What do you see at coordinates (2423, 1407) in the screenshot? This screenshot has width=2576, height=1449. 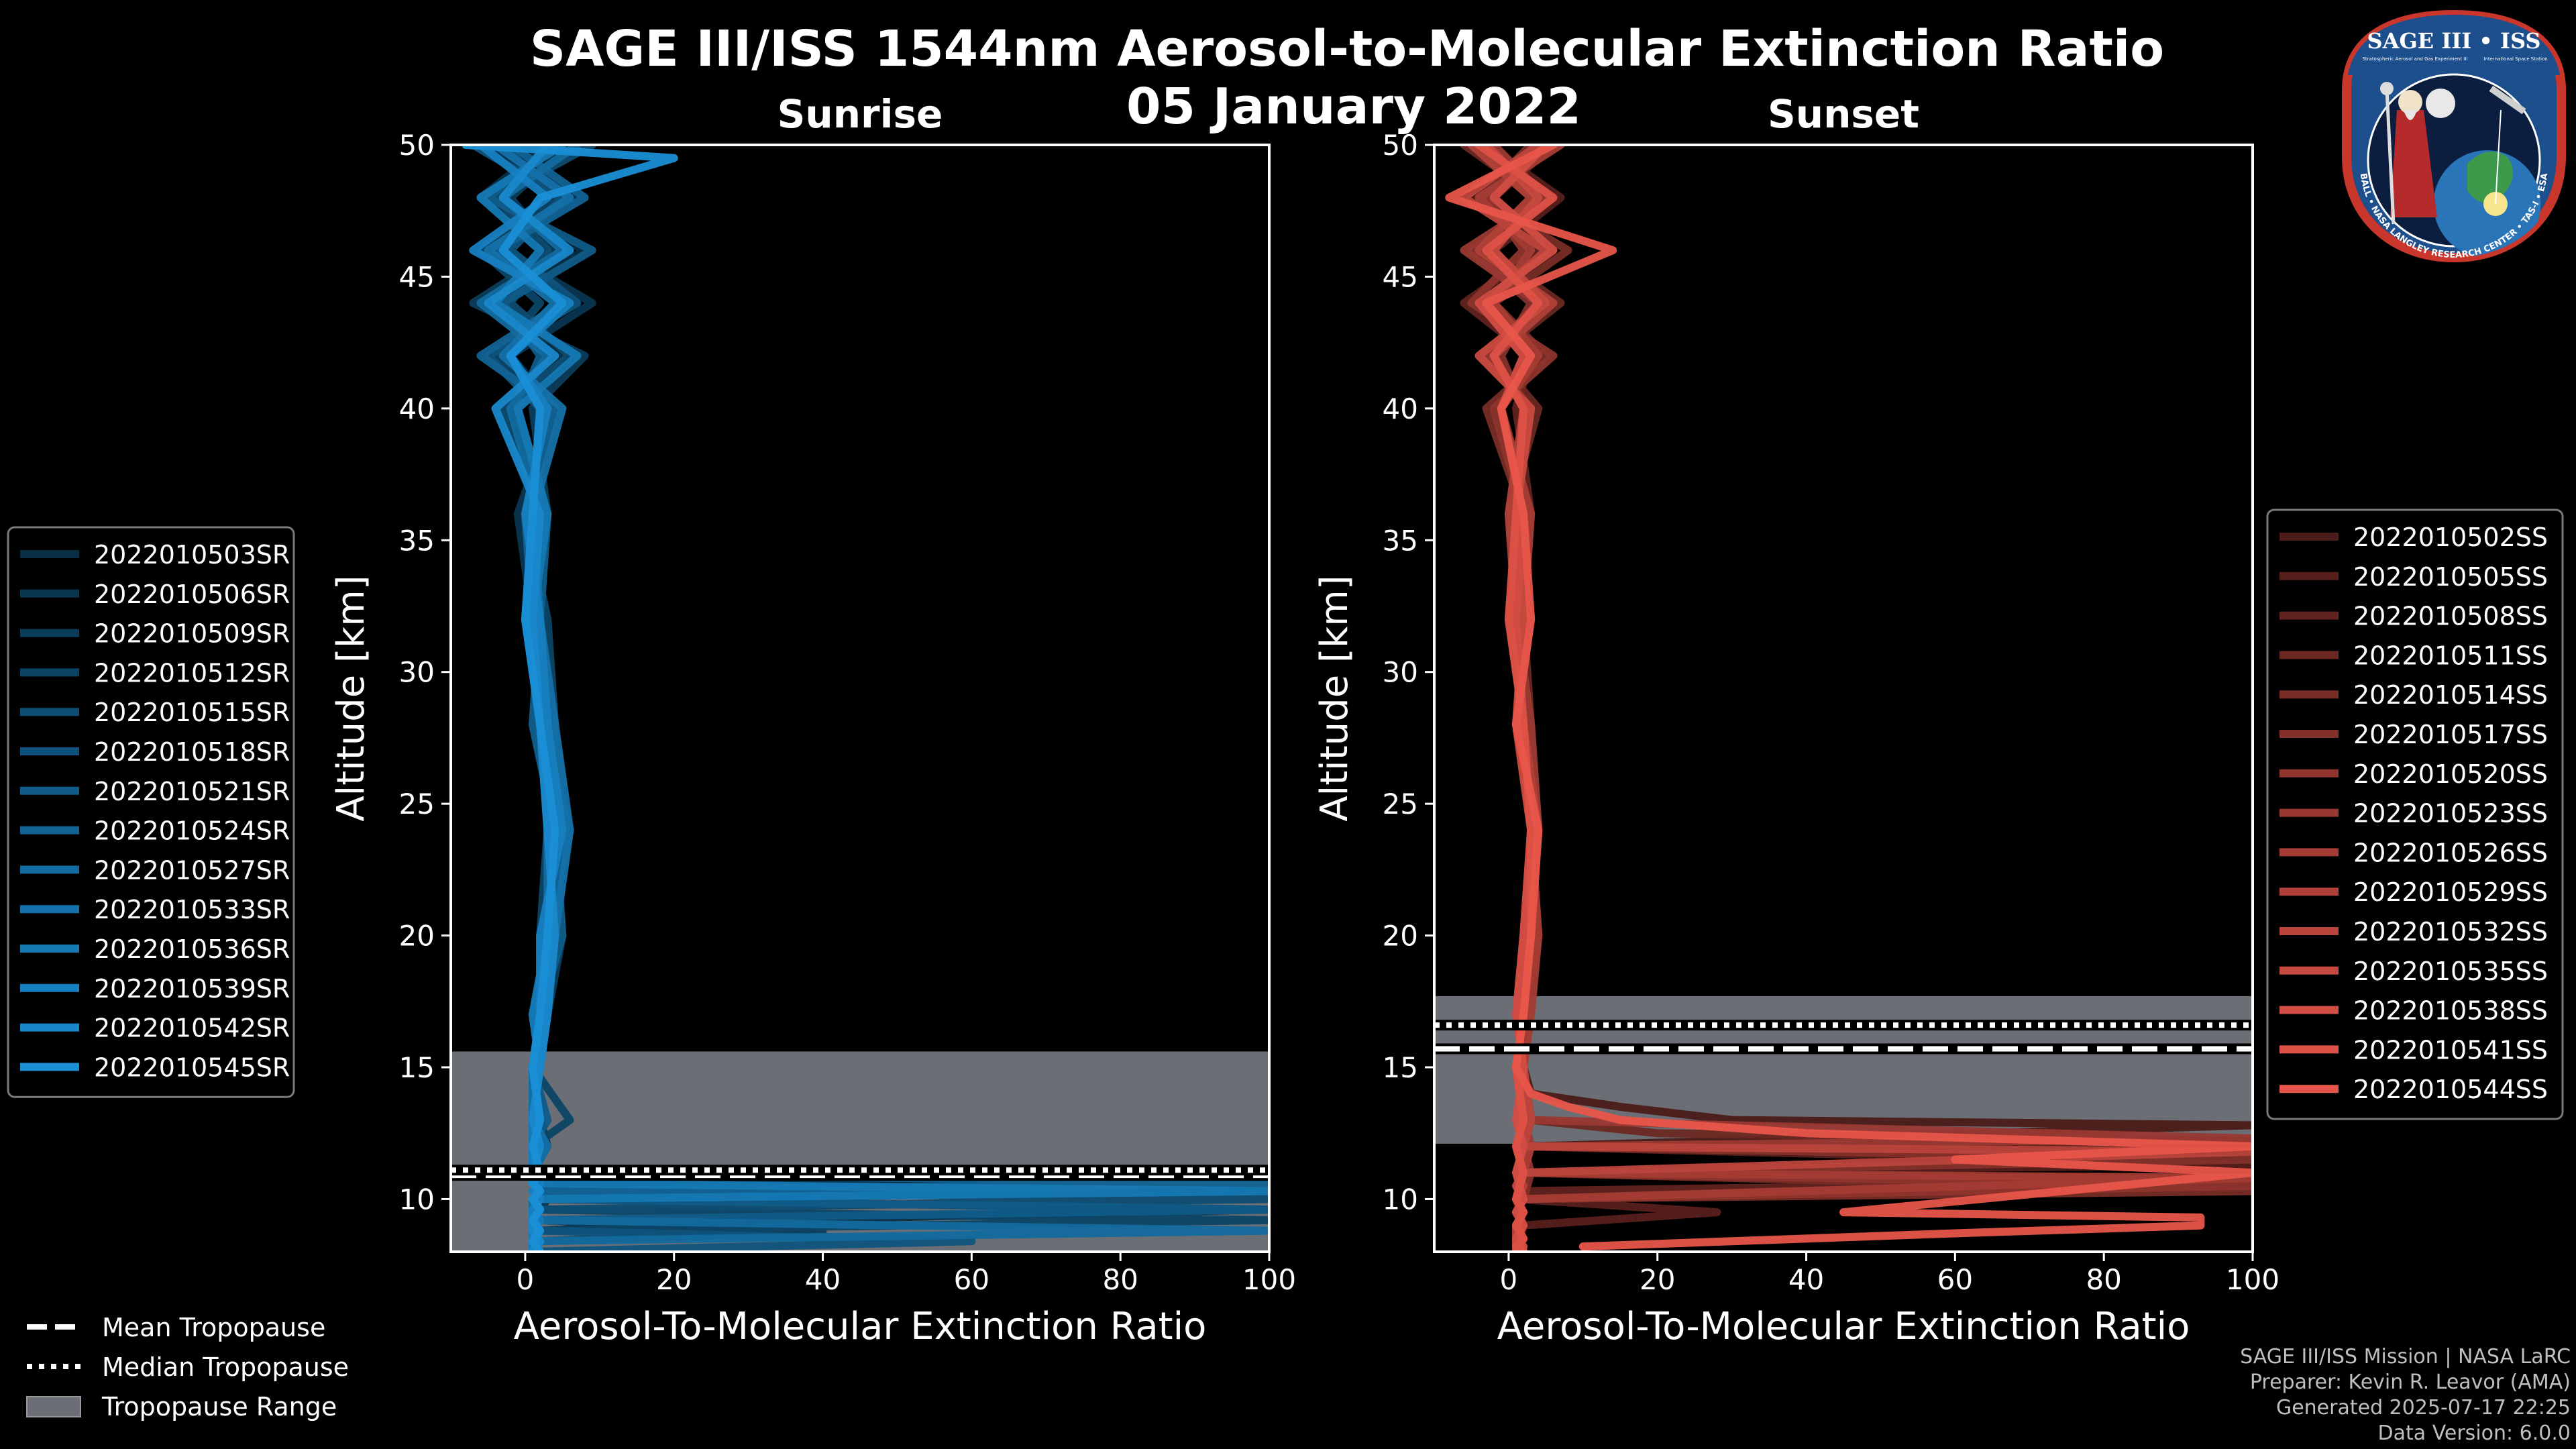 I see `credits-generated: Generated 2025-07-17 22:25` at bounding box center [2423, 1407].